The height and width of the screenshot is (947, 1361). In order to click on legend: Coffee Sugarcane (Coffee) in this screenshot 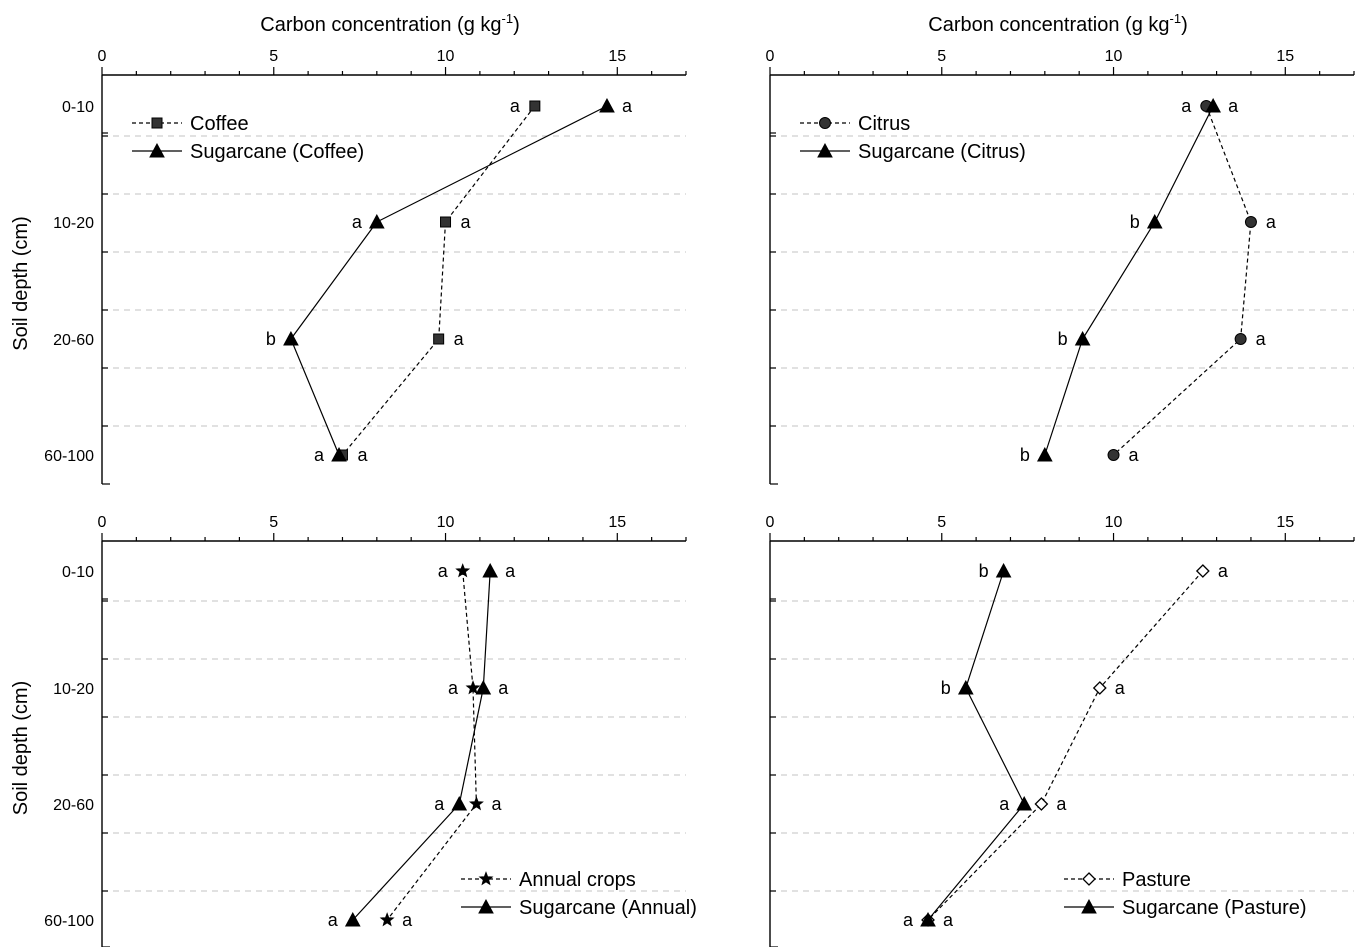, I will do `click(248, 138)`.